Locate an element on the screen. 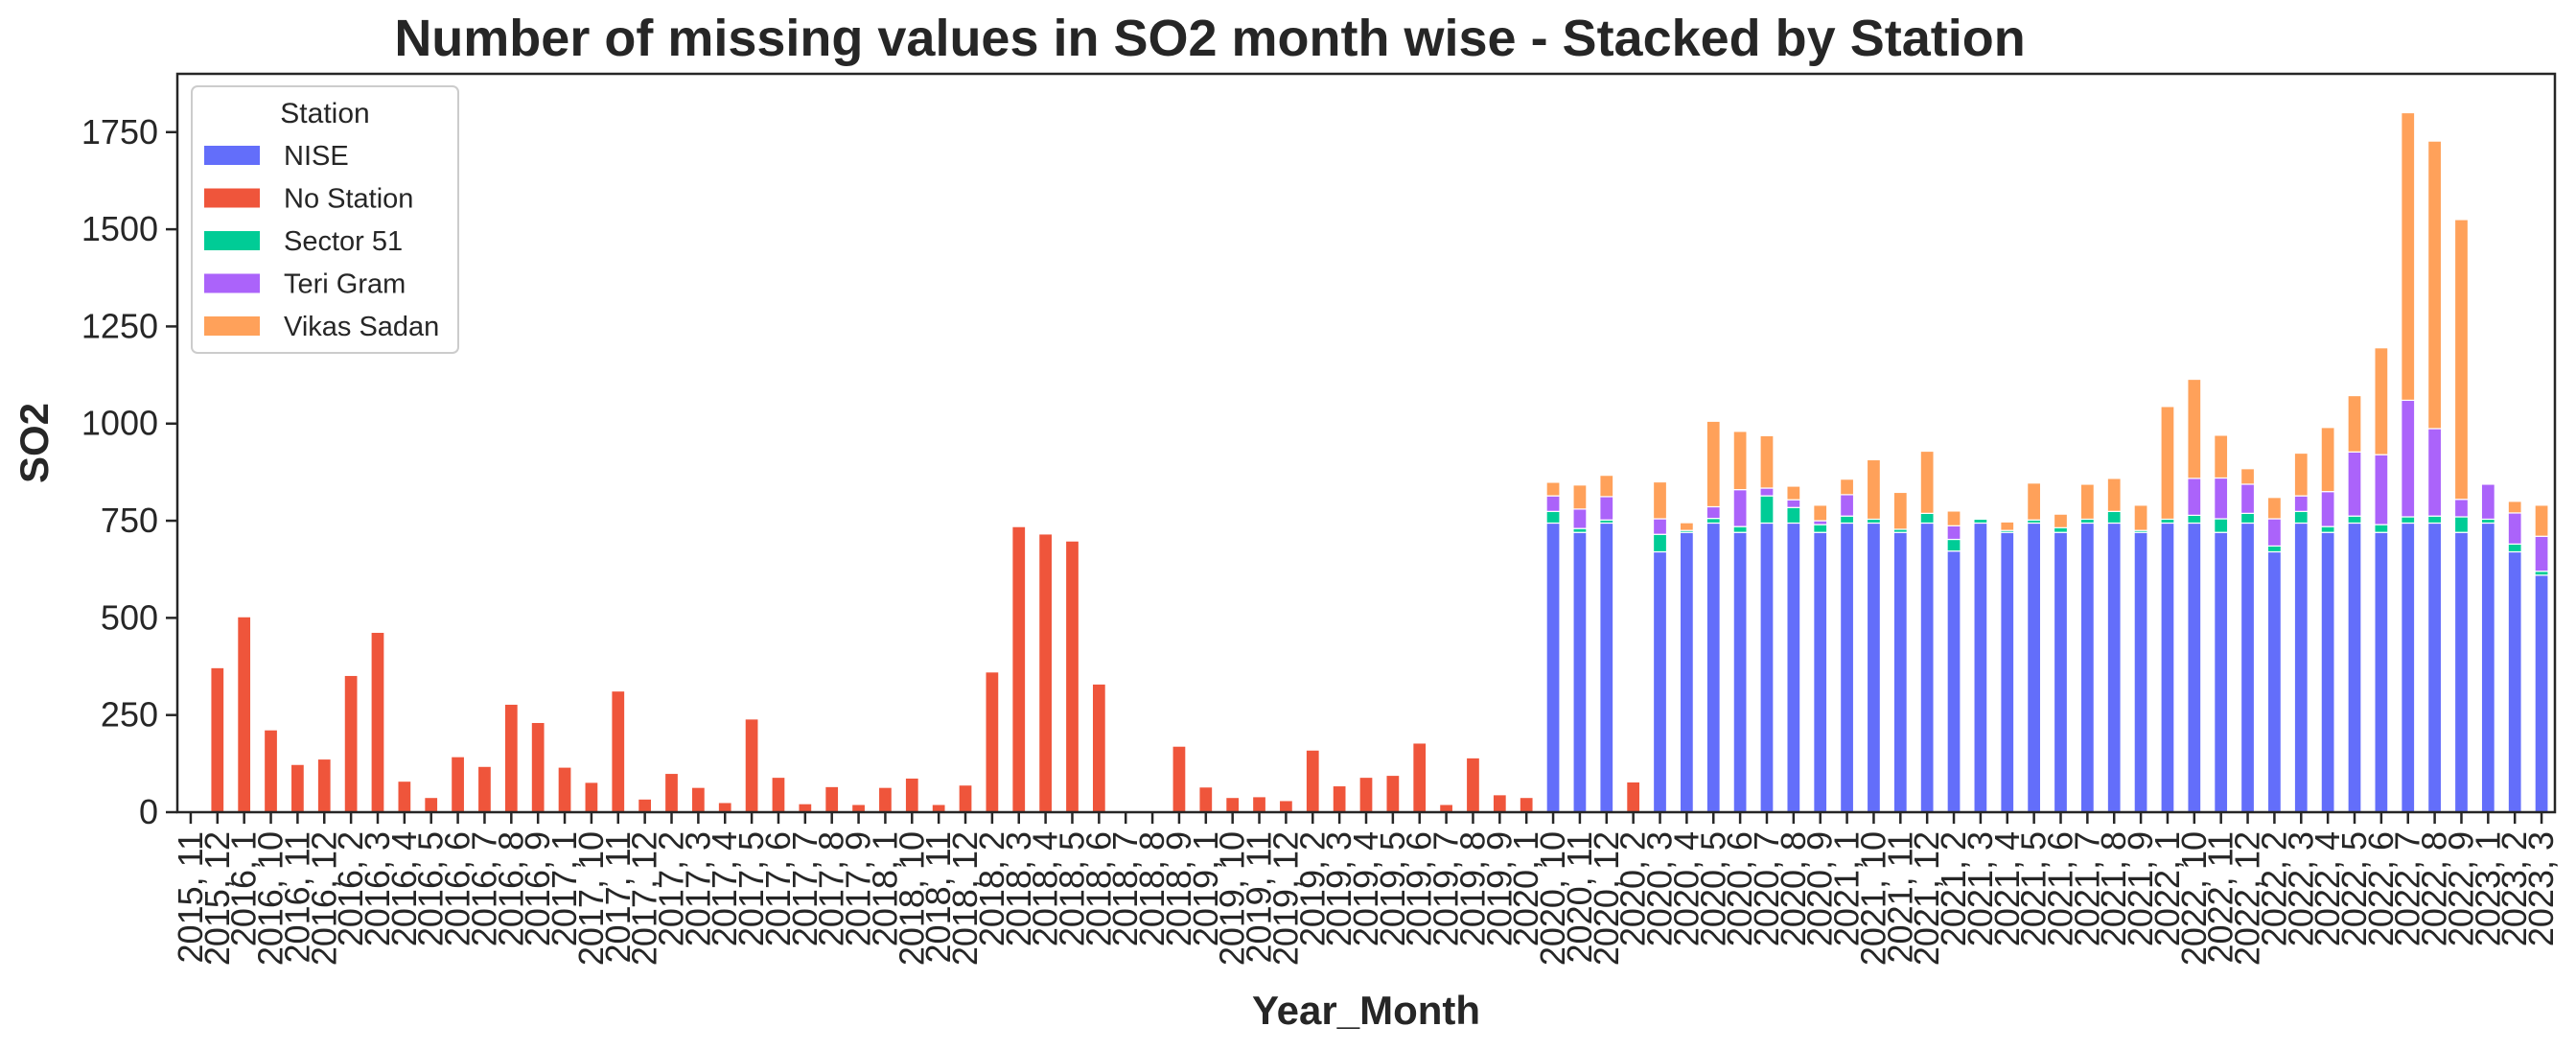 This screenshot has height=1050, width=2576. y-tick-label: 1500 is located at coordinates (120, 229).